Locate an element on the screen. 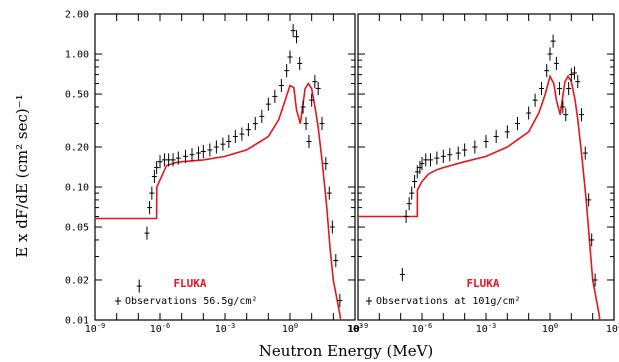 The image size is (619, 362). legend-observations: Observations at 101g/cm² is located at coordinates (443, 301).